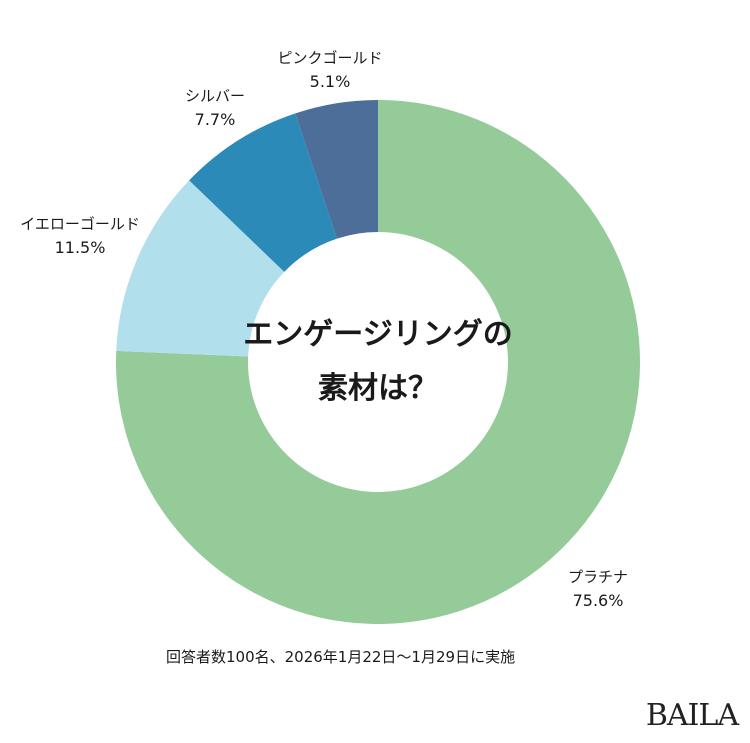 Image resolution: width=750 pixels, height=743 pixels. Describe the element at coordinates (330, 81) in the screenshot. I see `label-value: 5.1%` at that location.